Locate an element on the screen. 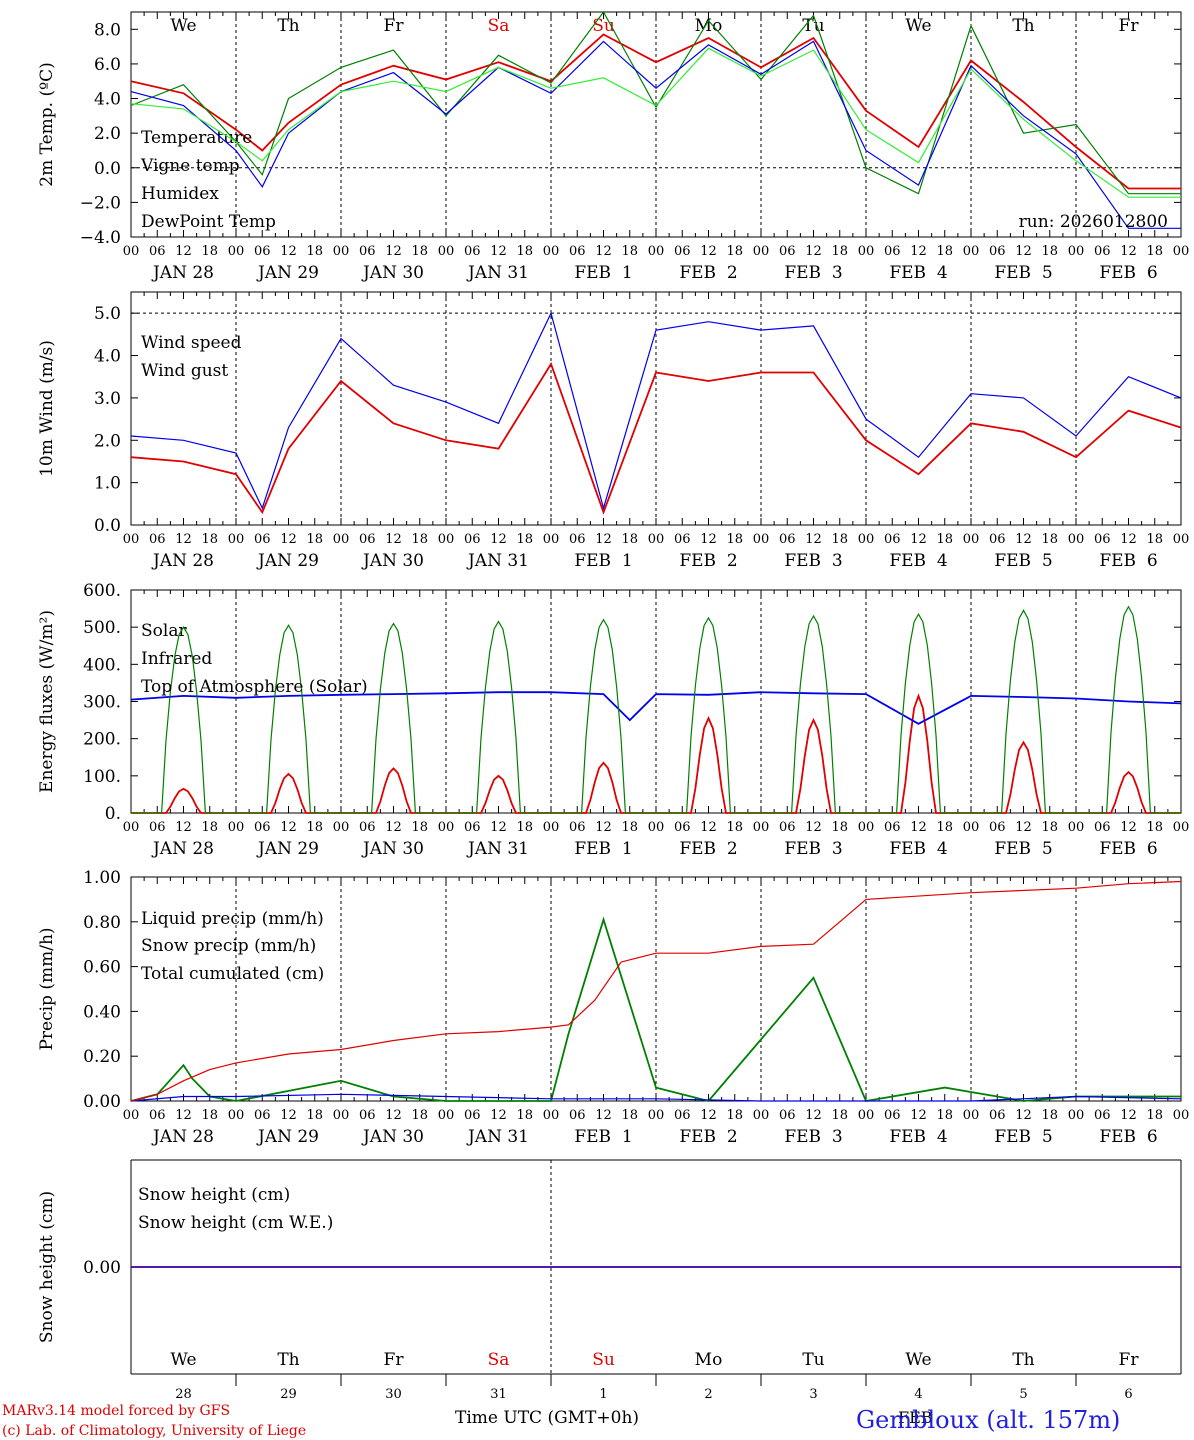 The width and height of the screenshot is (1194, 1440). ytick-label: 4.0 is located at coordinates (107, 100).